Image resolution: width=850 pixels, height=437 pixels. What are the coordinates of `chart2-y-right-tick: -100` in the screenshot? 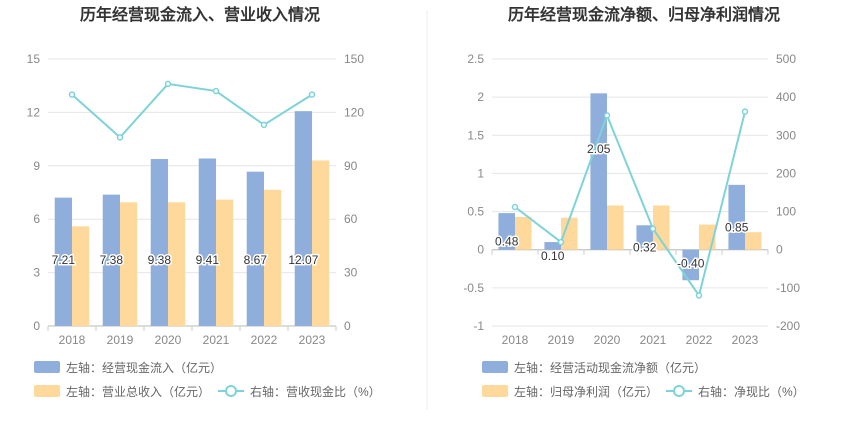 It's located at (788, 288).